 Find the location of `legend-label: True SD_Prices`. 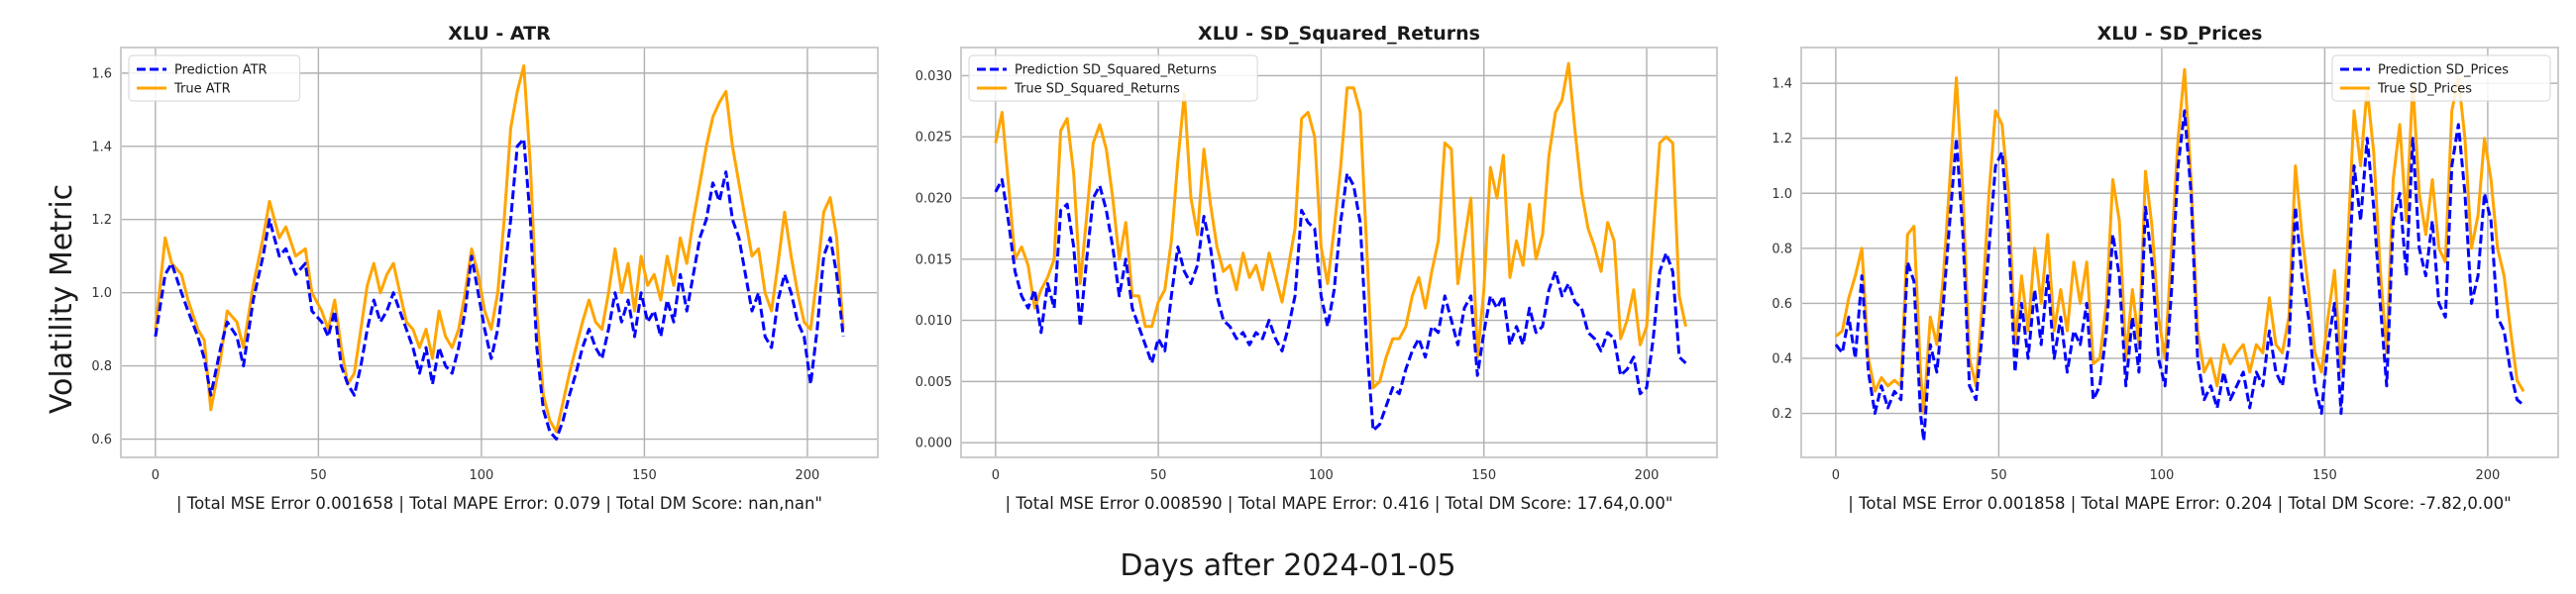

legend-label: True SD_Prices is located at coordinates (2424, 90).